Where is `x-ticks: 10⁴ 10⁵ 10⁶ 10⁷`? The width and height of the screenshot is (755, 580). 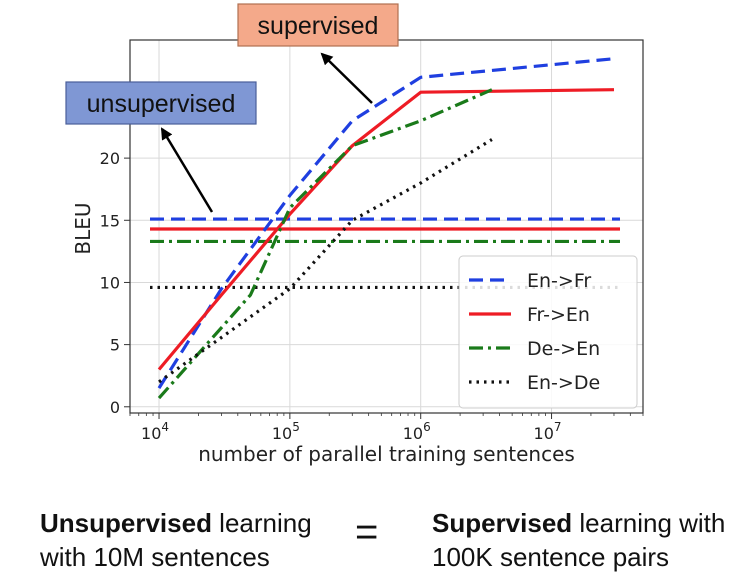
x-ticks: 10⁴ 10⁵ 10⁶ 10⁷ is located at coordinates (386, 428).